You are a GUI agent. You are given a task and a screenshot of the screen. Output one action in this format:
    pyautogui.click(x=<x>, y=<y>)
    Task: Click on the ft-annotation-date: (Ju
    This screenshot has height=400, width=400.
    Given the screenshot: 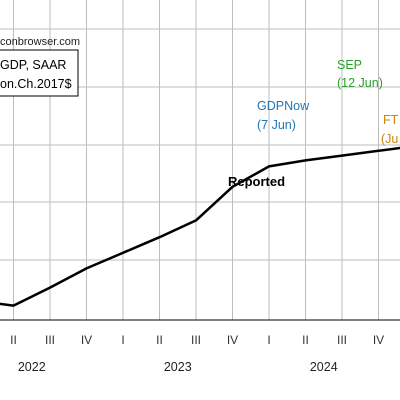 What is the action you would take?
    pyautogui.click(x=389, y=139)
    